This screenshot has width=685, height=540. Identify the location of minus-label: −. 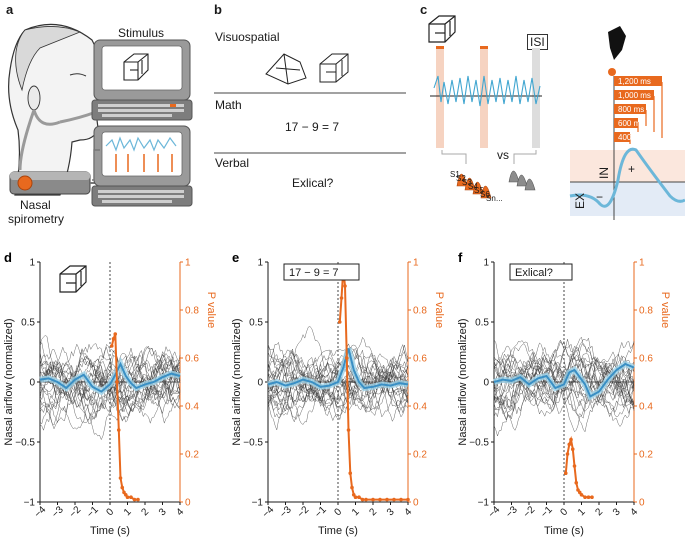
(600, 197).